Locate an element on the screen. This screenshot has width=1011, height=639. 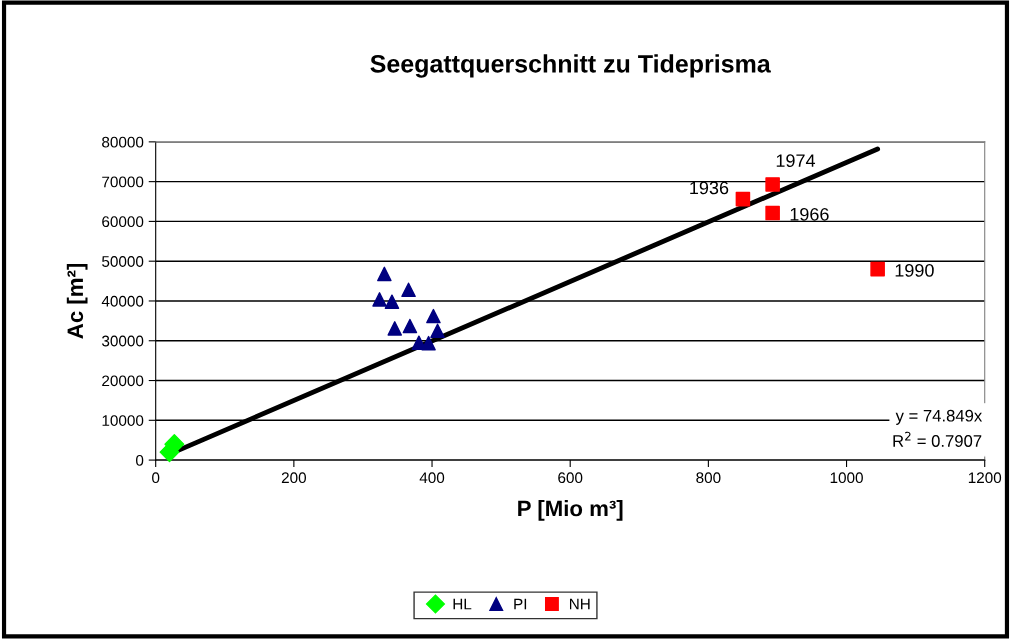
x-tick-label: 1200 is located at coordinates (985, 478).